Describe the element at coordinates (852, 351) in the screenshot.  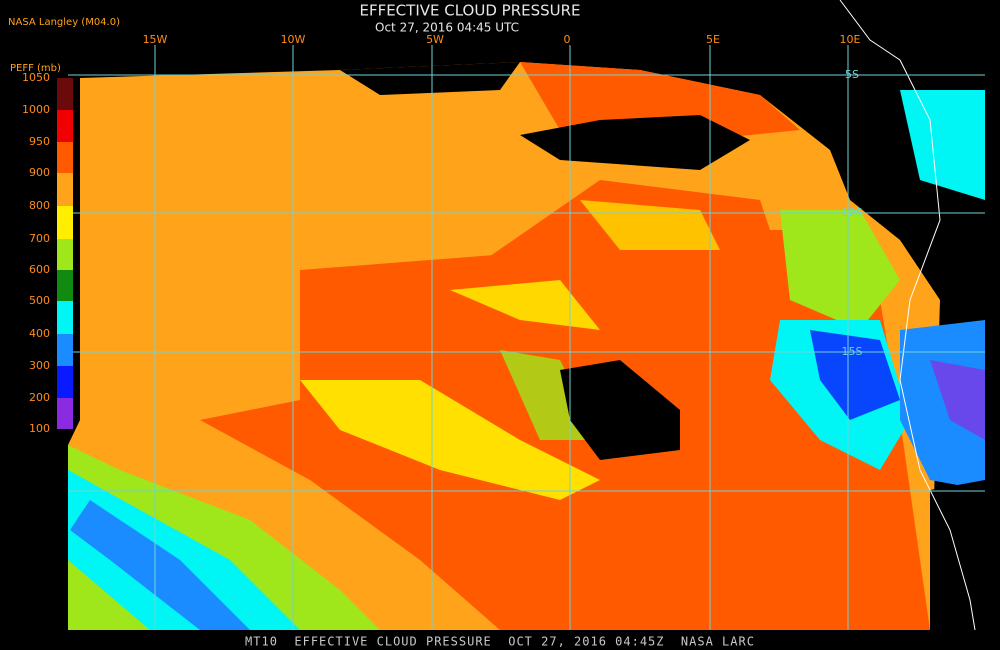
I see `latitude-label: 15S` at that location.